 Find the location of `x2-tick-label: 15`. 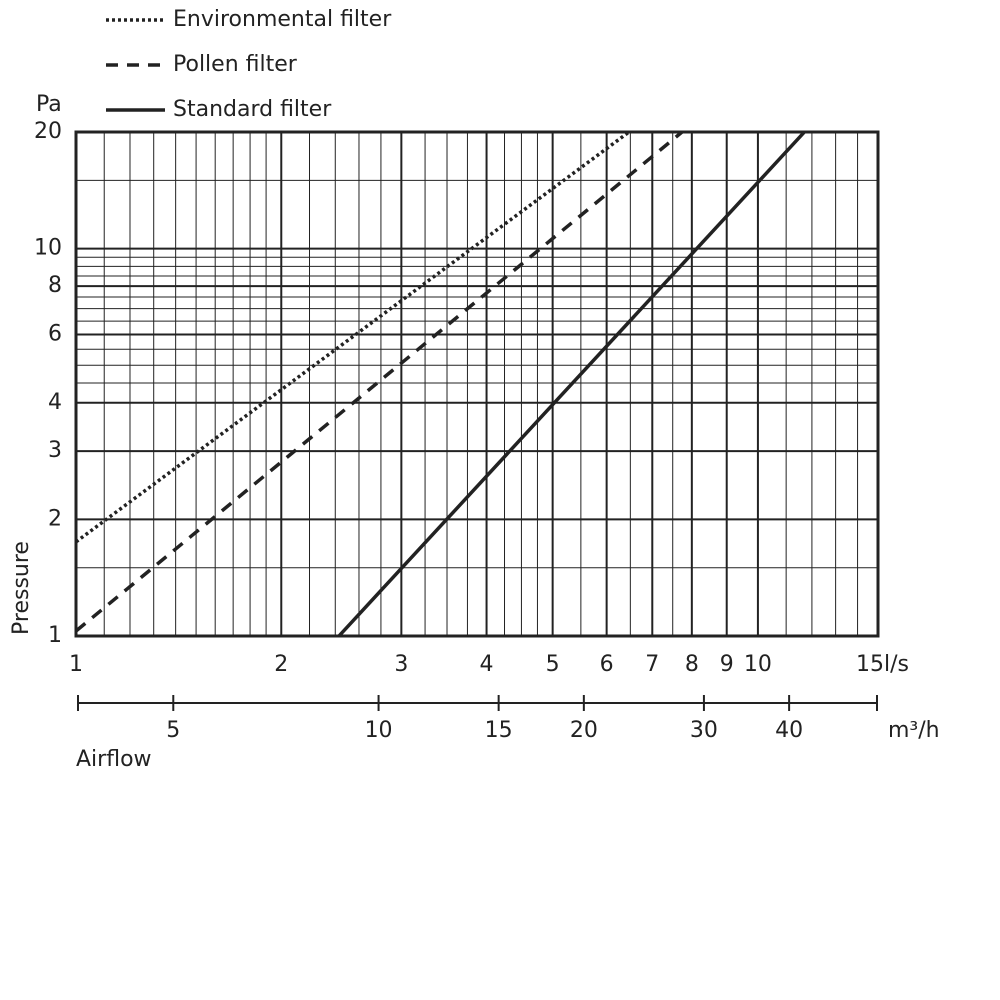

x2-tick-label: 15 is located at coordinates (499, 730).